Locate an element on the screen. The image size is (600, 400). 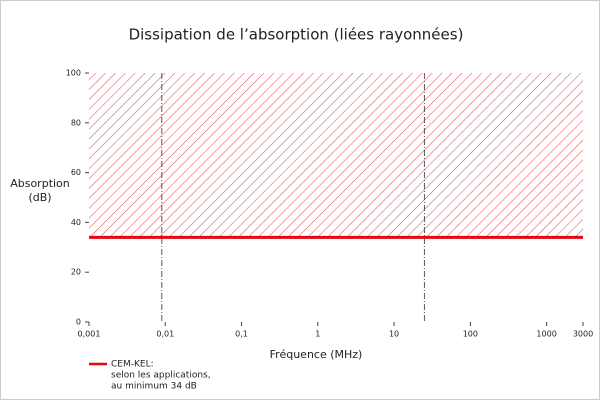
x-tick-label: 3000 is located at coordinates (583, 334).